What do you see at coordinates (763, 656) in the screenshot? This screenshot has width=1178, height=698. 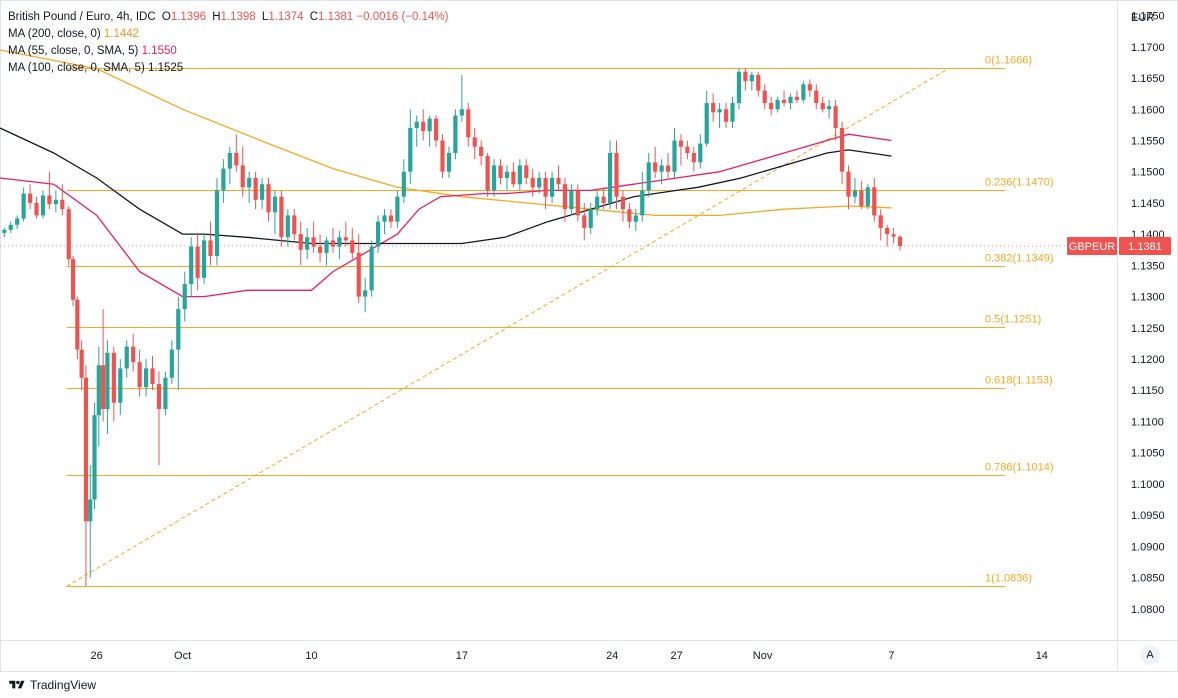 I see `x-tick-label: Nov` at bounding box center [763, 656].